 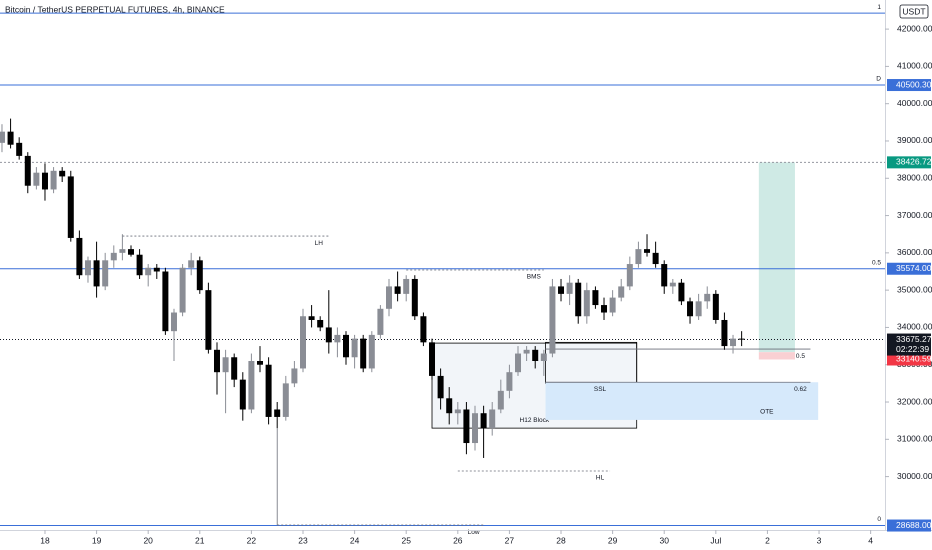 I want to click on x-tick-label: 24, so click(x=355, y=540).